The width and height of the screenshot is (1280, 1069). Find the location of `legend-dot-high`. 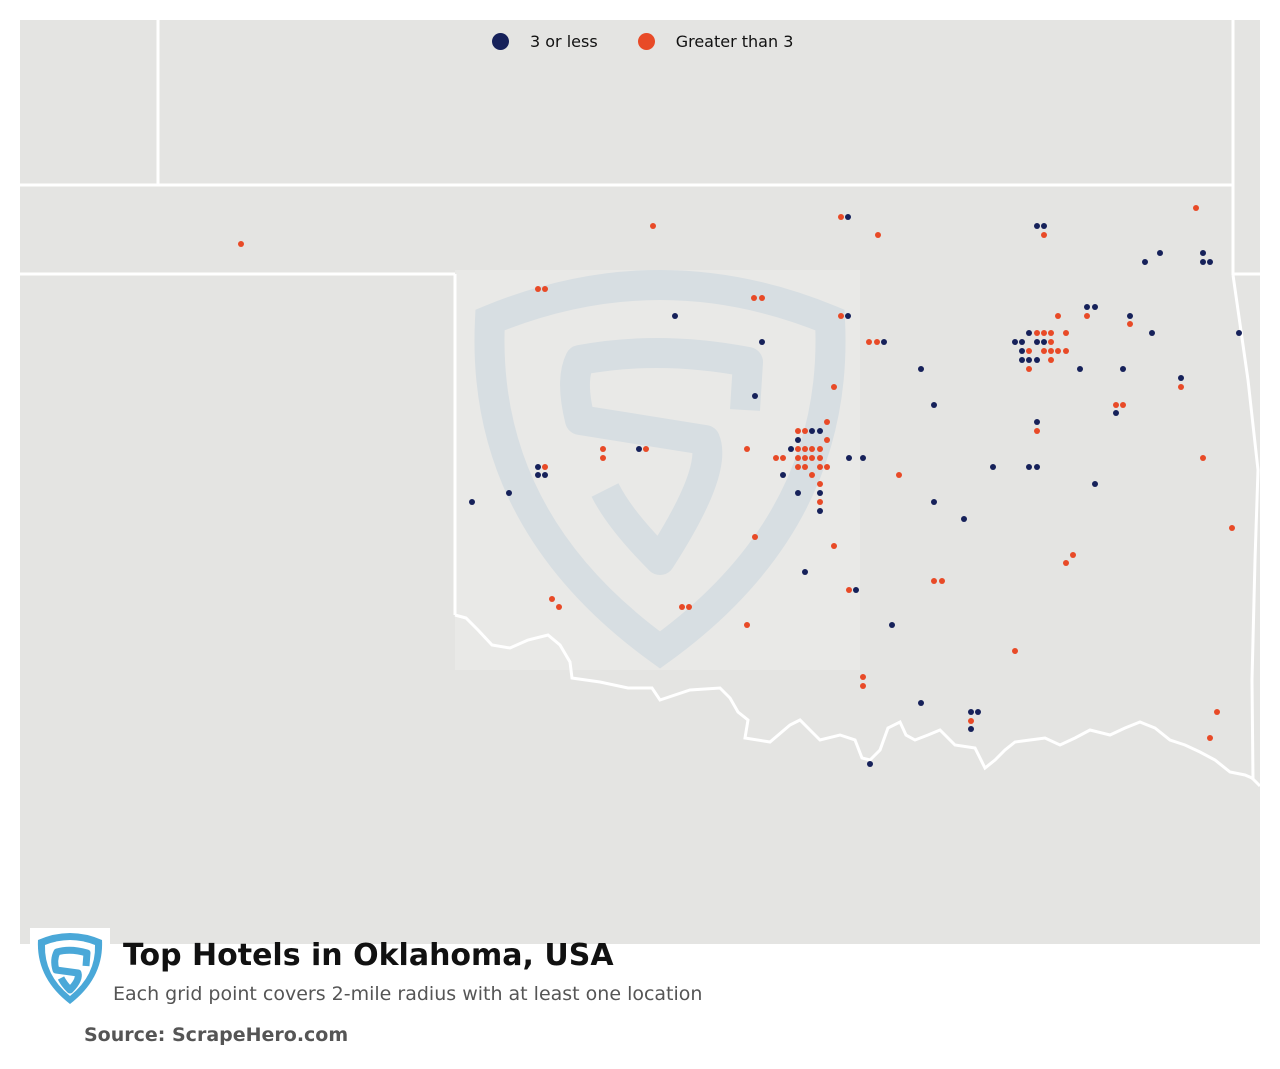

legend-dot-high is located at coordinates (646, 41).